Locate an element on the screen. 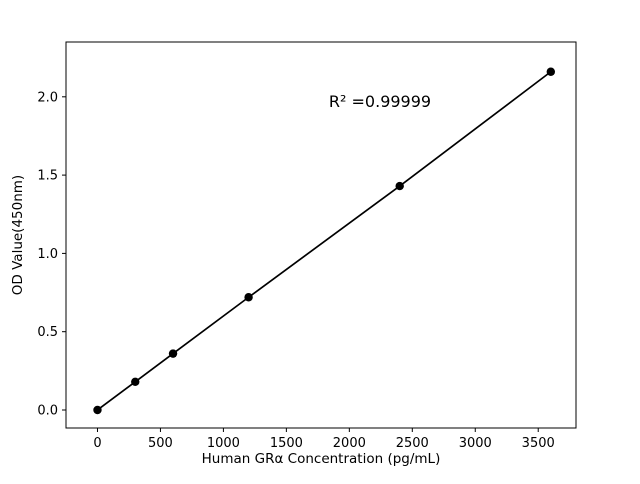 The height and width of the screenshot is (484, 640). x-tick-label: 1500 is located at coordinates (286, 443).